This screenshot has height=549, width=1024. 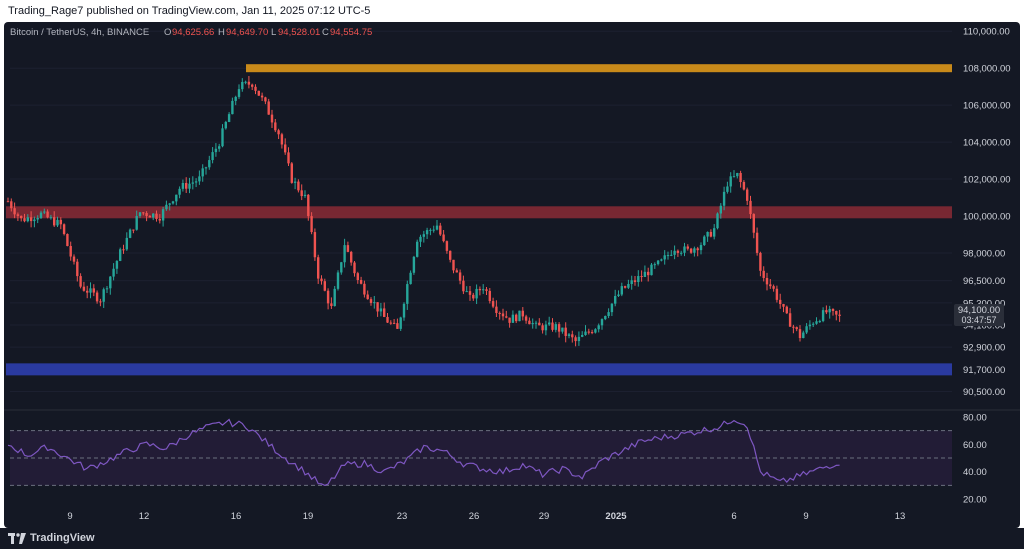 What do you see at coordinates (247, 32) in the screenshot?
I see `legend-high-value: 94,649.70` at bounding box center [247, 32].